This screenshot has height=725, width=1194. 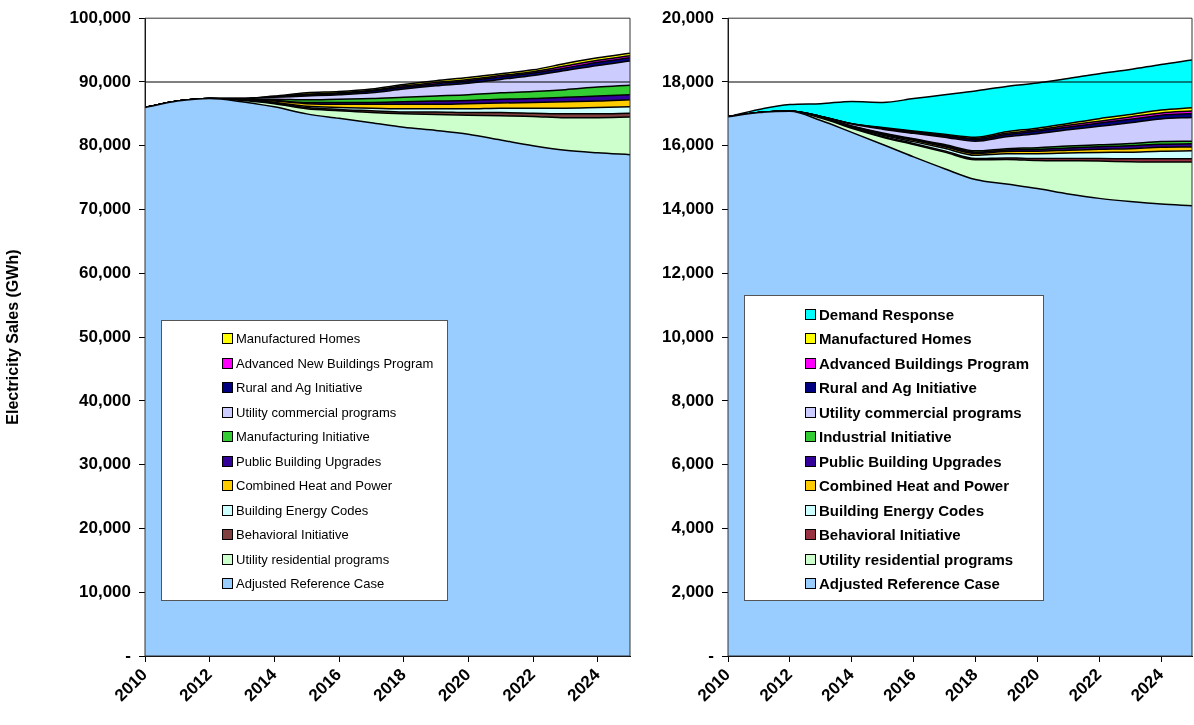 What do you see at coordinates (887, 314) in the screenshot?
I see `legend-label: Demand Response` at bounding box center [887, 314].